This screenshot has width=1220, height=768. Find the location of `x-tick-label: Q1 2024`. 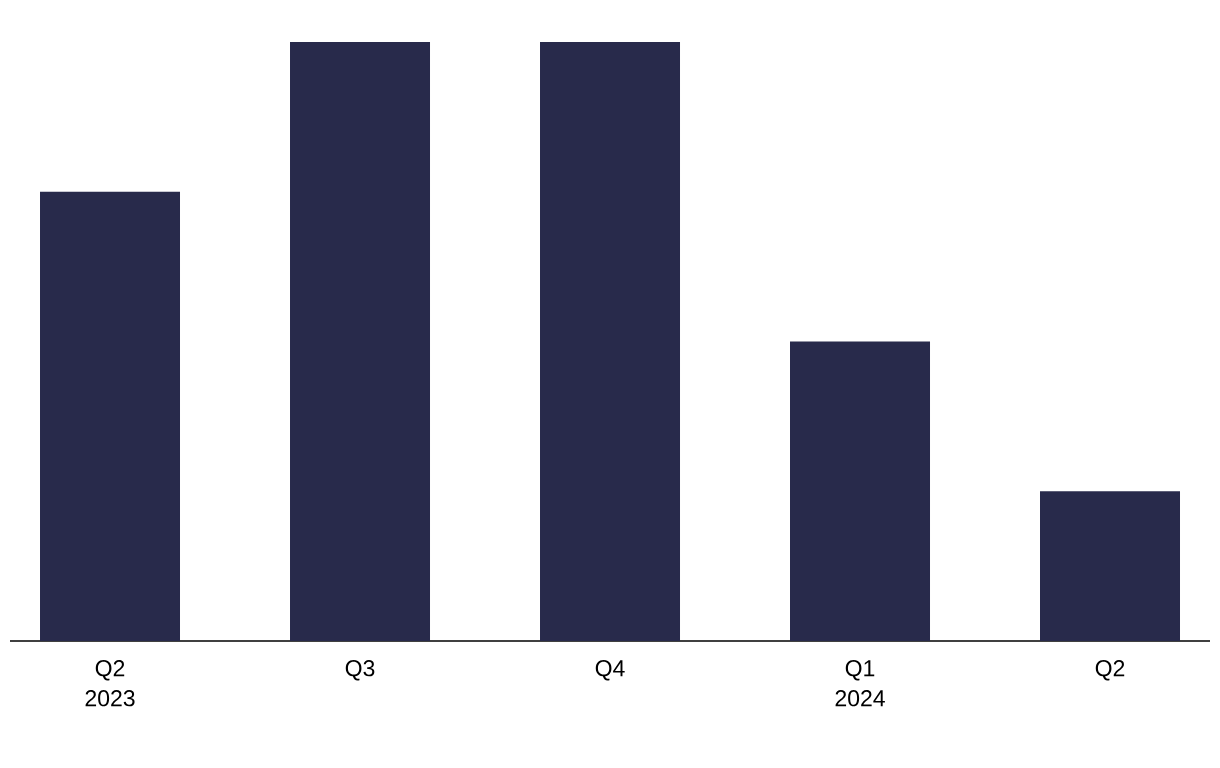

x-tick-label: Q1 2024 is located at coordinates (860, 683).